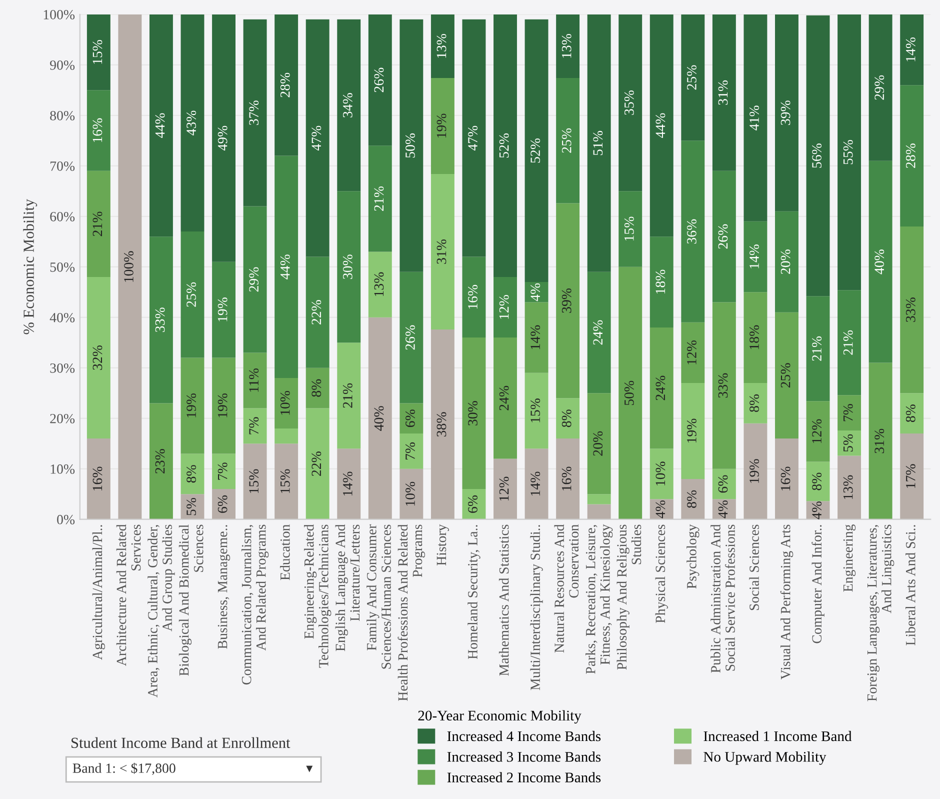  Describe the element at coordinates (754, 567) in the screenshot. I see `x-tick-label: Social Sciences` at that location.